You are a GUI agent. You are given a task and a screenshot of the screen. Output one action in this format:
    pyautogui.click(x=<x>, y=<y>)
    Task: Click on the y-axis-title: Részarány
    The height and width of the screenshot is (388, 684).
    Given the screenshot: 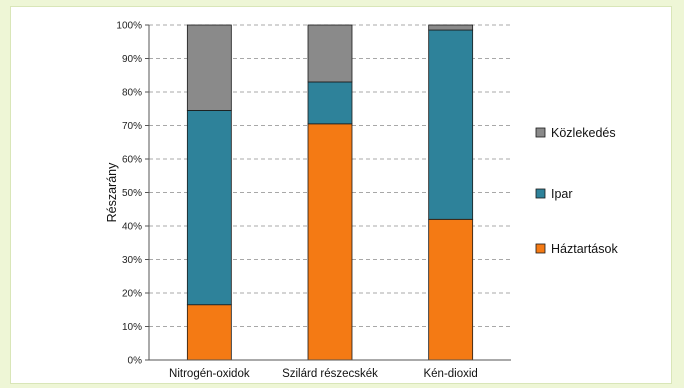 What is the action you would take?
    pyautogui.click(x=112, y=192)
    